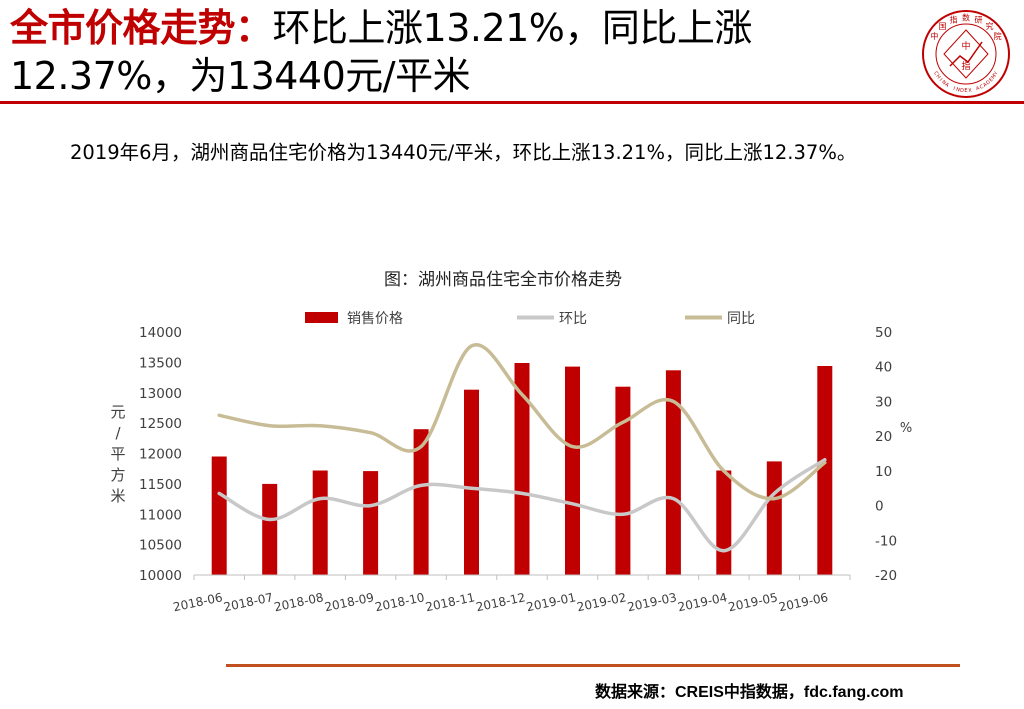  I want to click on x-tick-label: 2019-02, so click(602, 602).